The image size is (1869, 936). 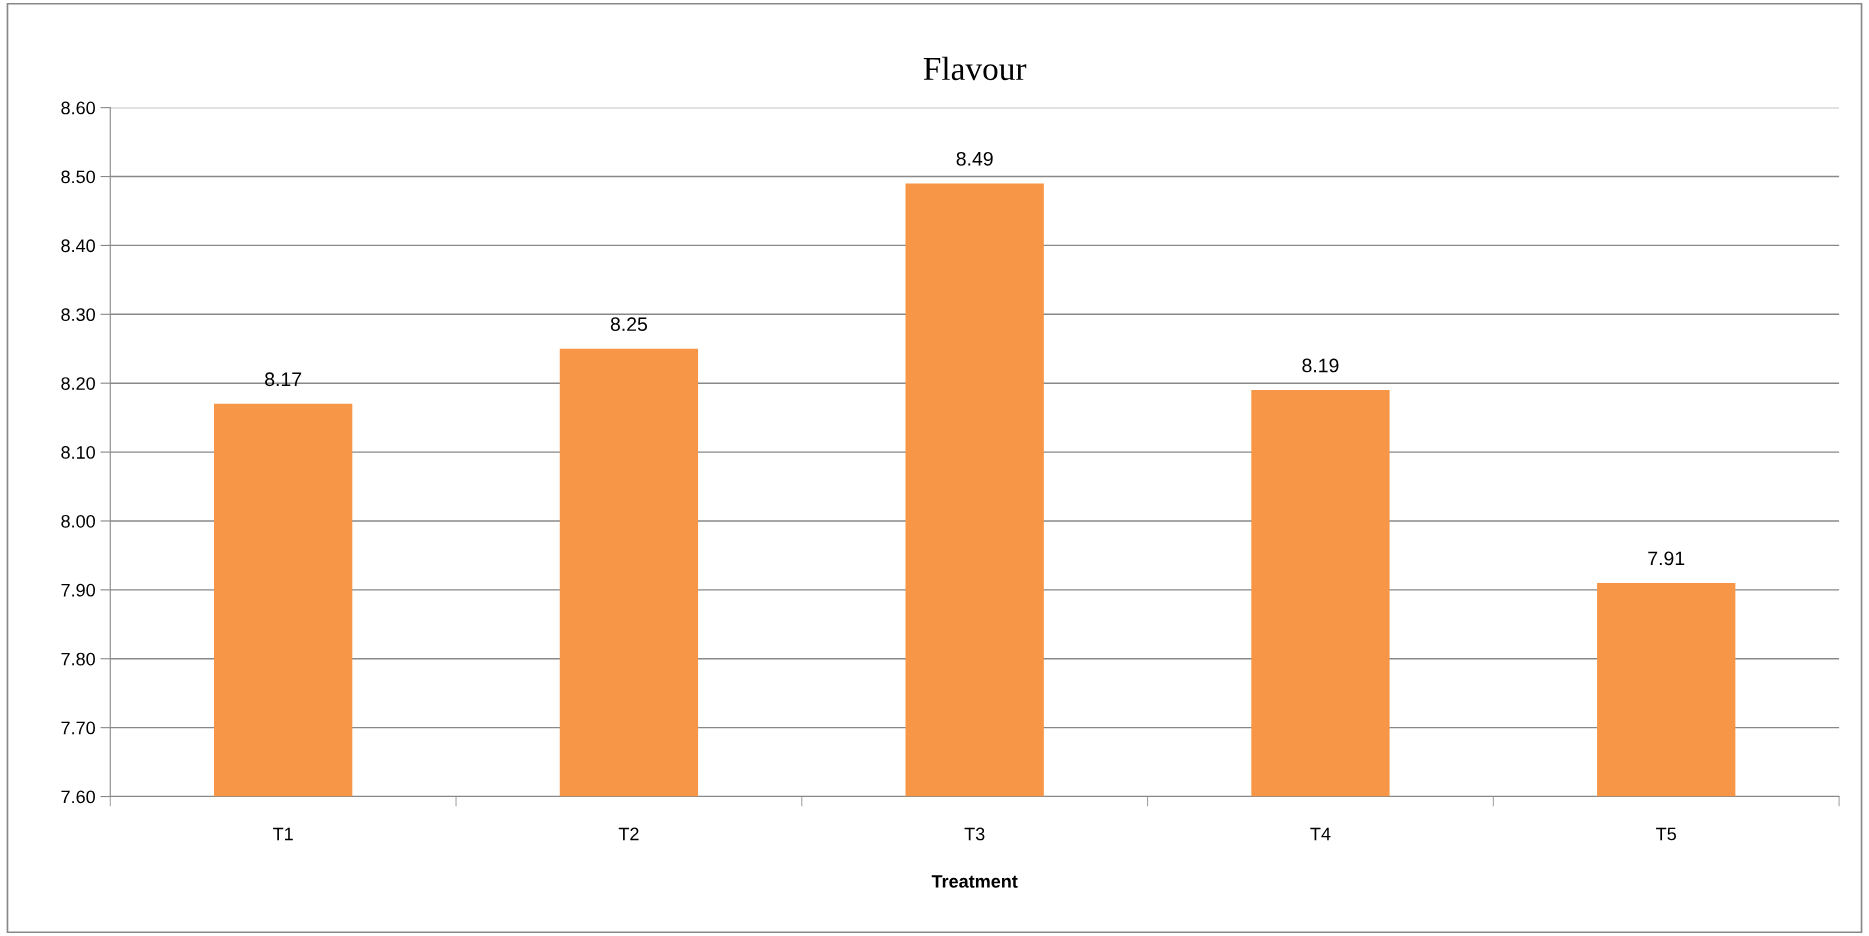 What do you see at coordinates (974, 834) in the screenshot?
I see `x-tick-label: T3` at bounding box center [974, 834].